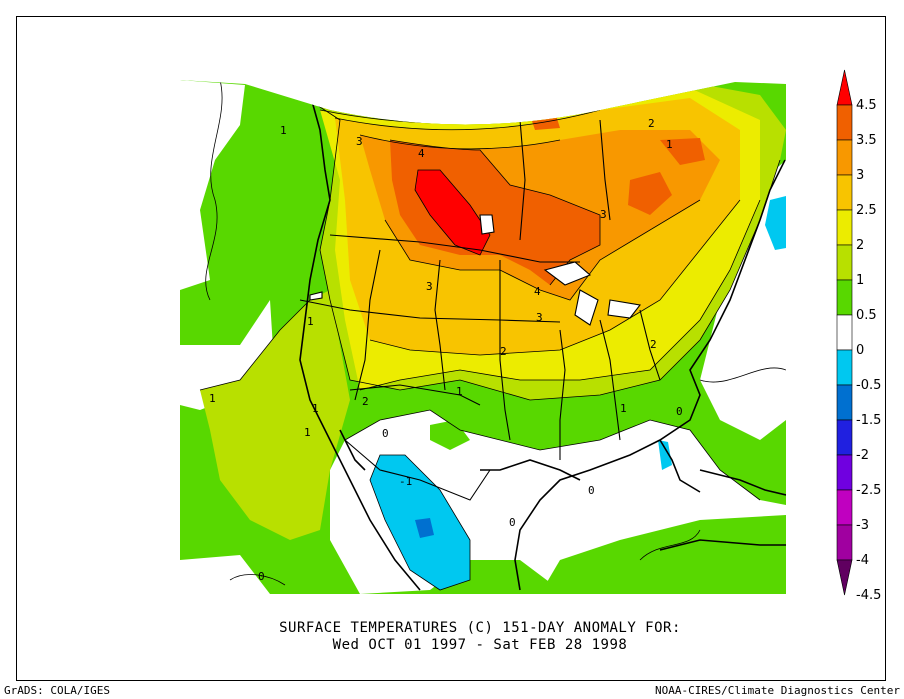  I want to click on colorbar-label: -0.5, so click(868, 385).